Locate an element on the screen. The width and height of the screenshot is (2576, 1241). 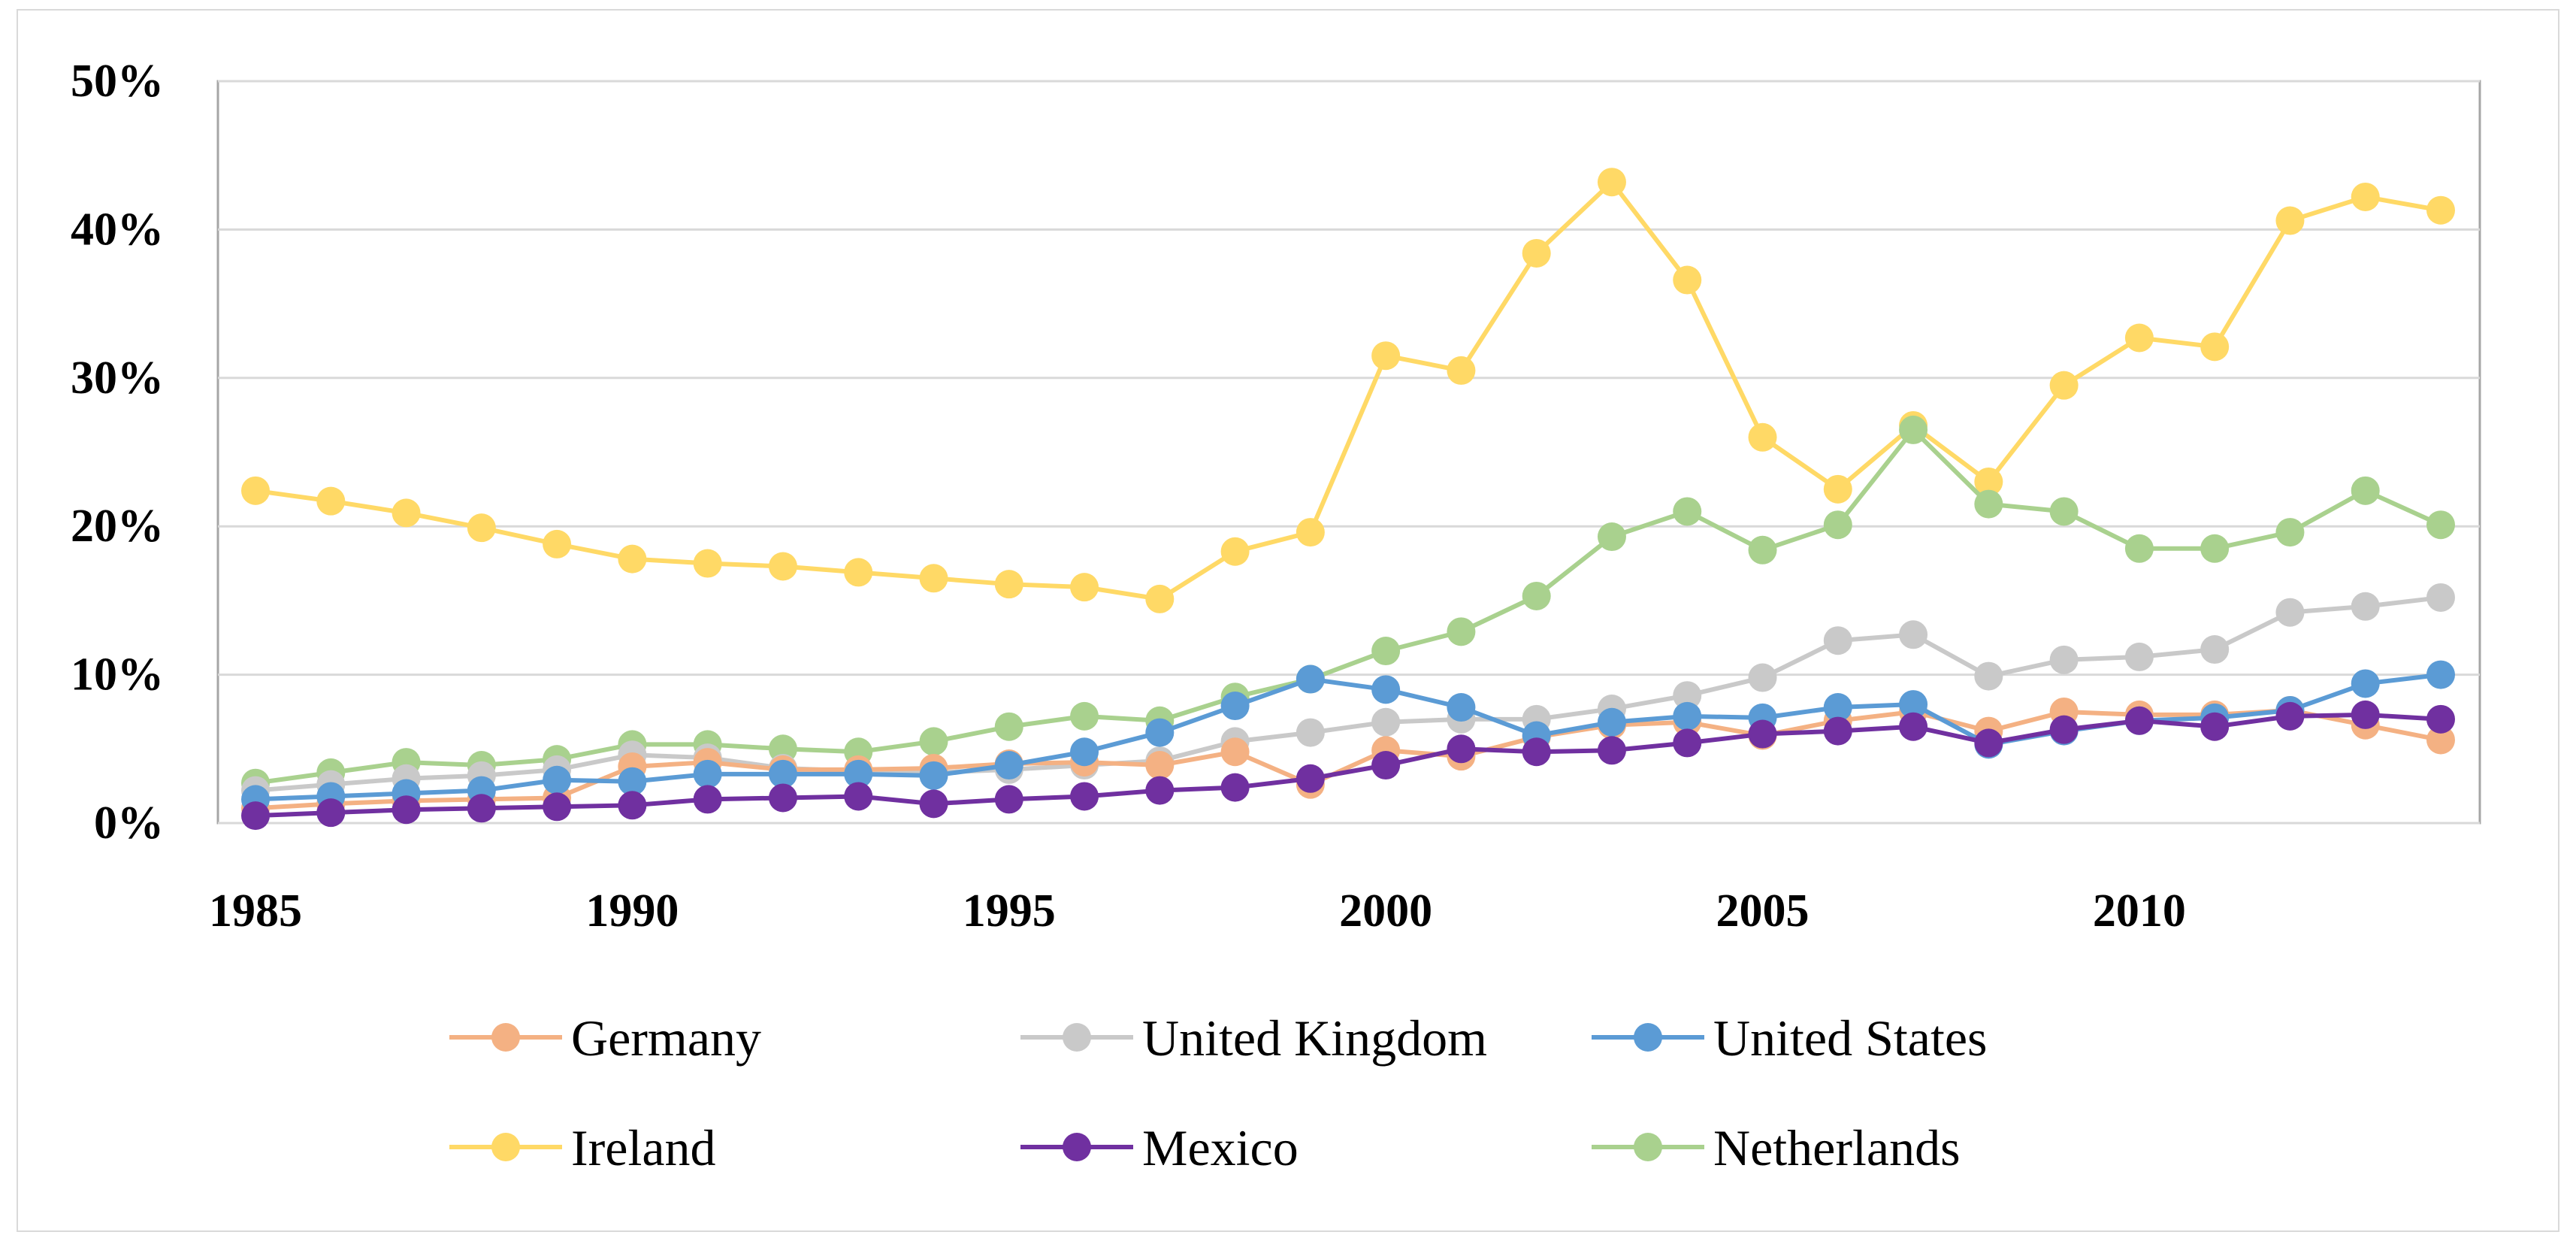
series-mexico is located at coordinates (1348, 765).